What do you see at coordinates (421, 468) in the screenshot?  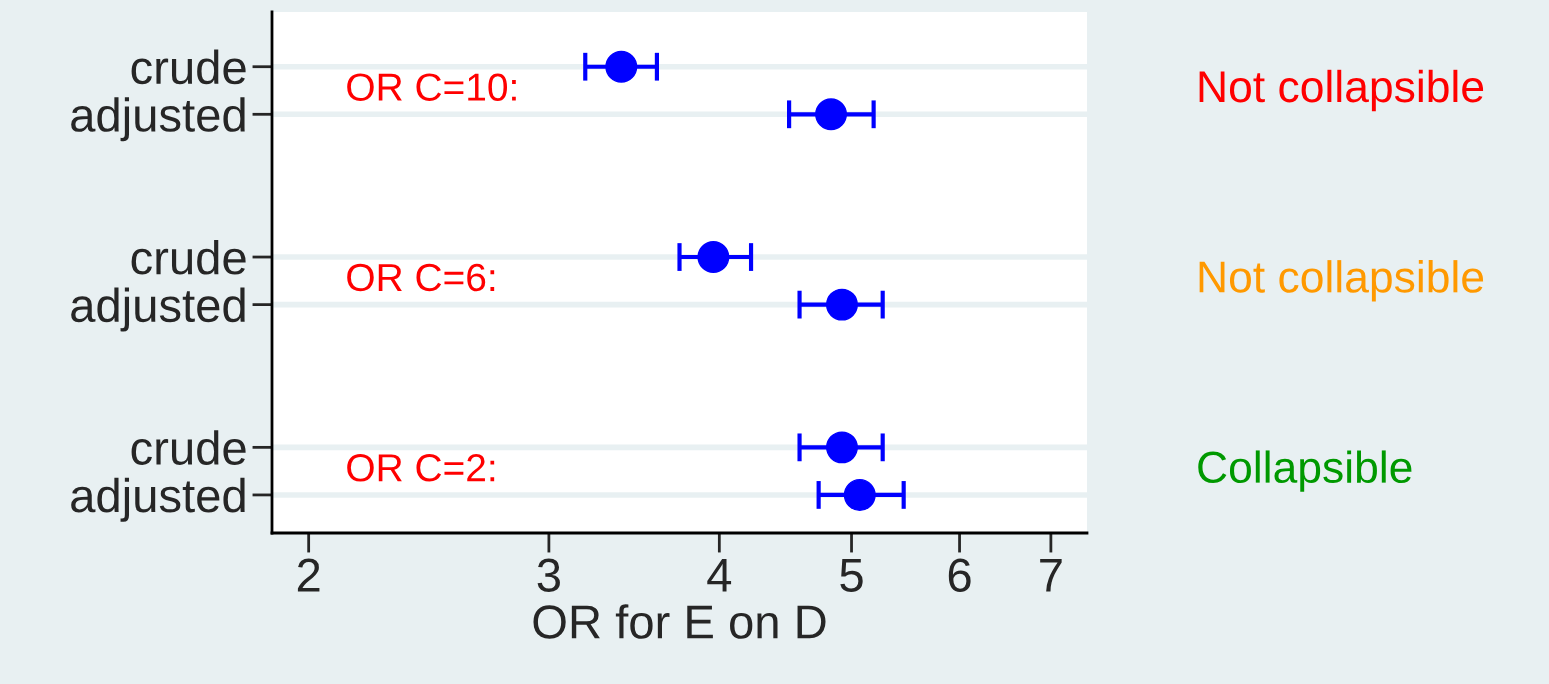 I see `annotation: OR C=2:` at bounding box center [421, 468].